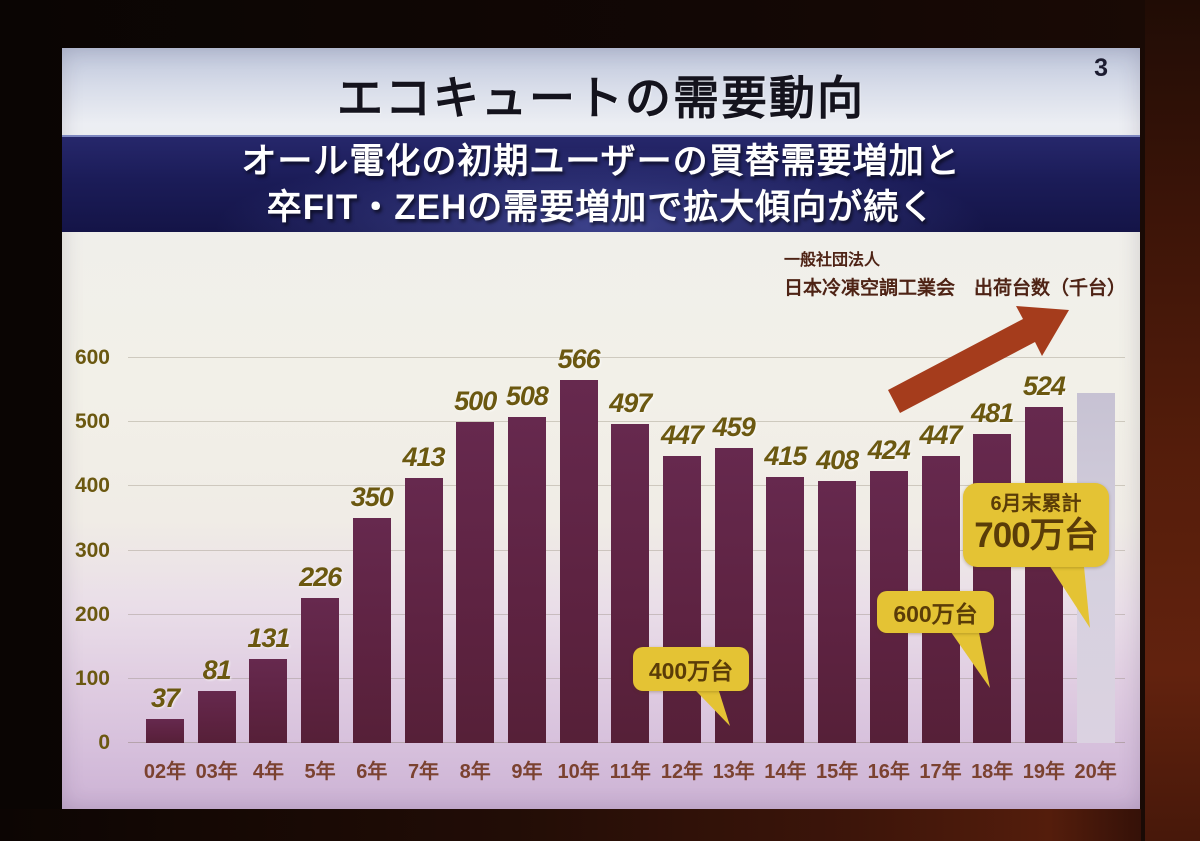  Describe the element at coordinates (475, 401) in the screenshot. I see `bar-value-label: 500` at that location.